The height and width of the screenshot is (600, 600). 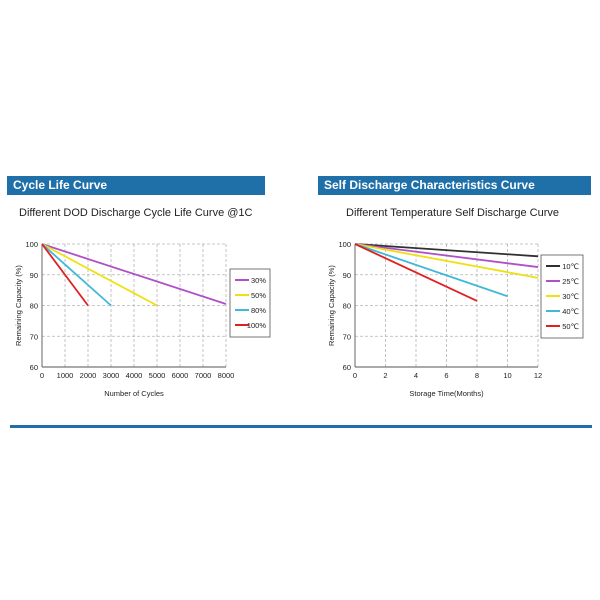 I want to click on self-discharge-y-tick-label: 60, so click(x=347, y=367).